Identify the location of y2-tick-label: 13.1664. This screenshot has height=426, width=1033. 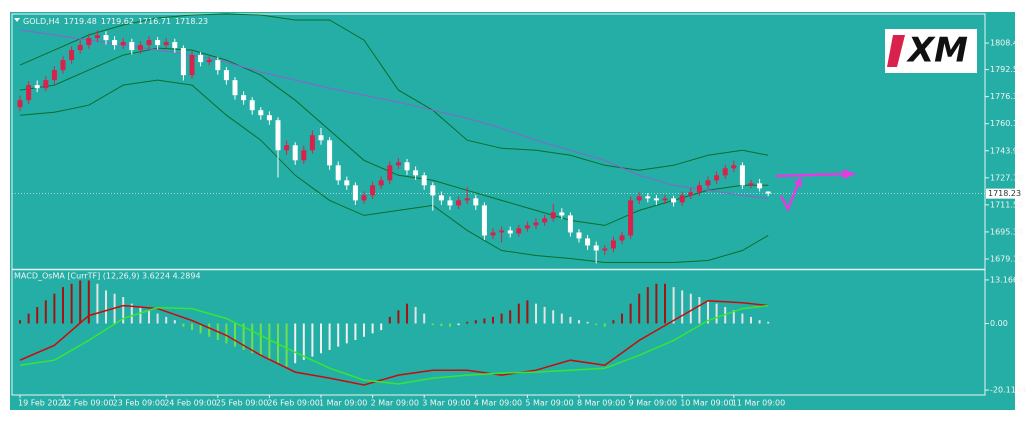
(1006, 279).